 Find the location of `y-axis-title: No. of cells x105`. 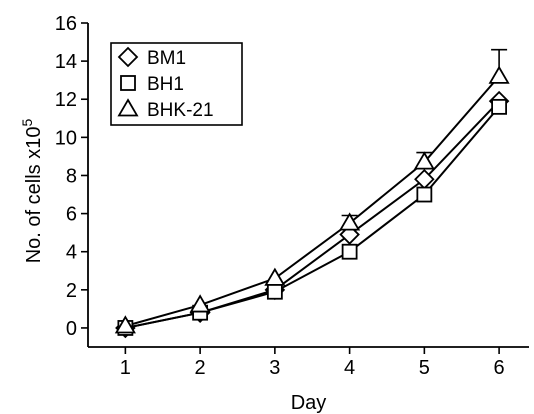

y-axis-title: No. of cells x105 is located at coordinates (32, 191).